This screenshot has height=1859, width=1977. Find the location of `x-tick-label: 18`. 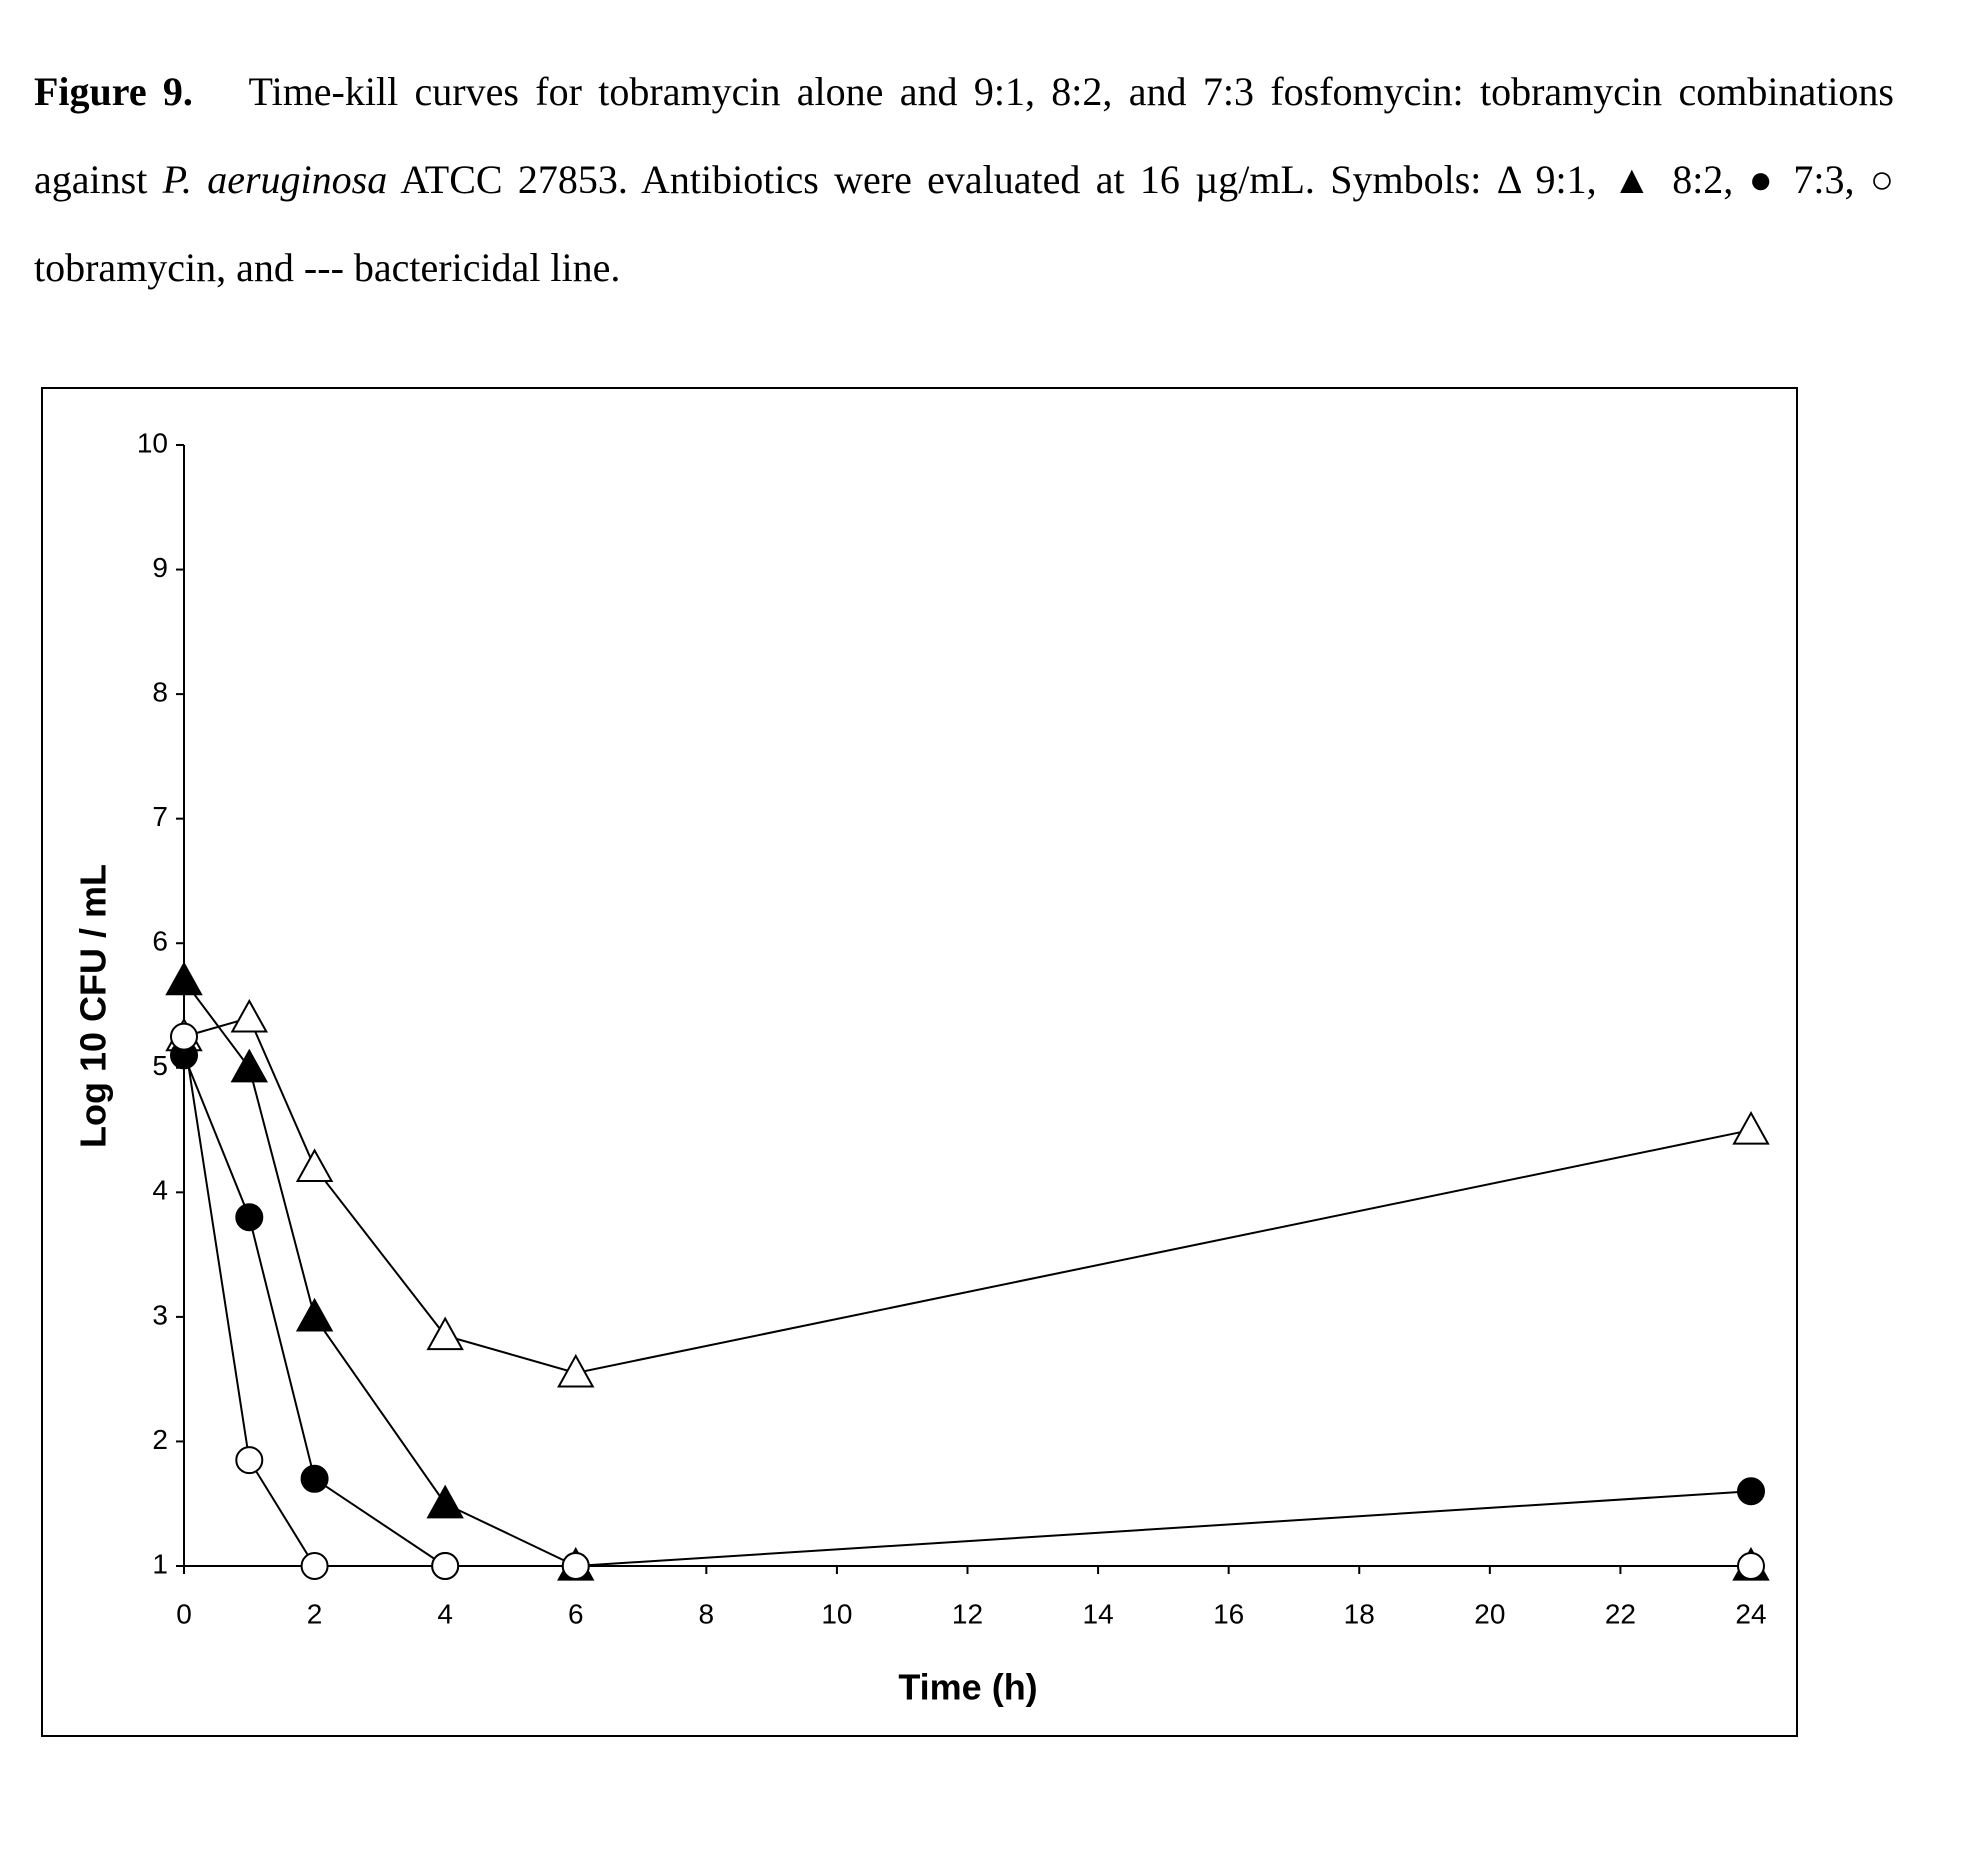

x-tick-label: 18 is located at coordinates (1359, 1613).